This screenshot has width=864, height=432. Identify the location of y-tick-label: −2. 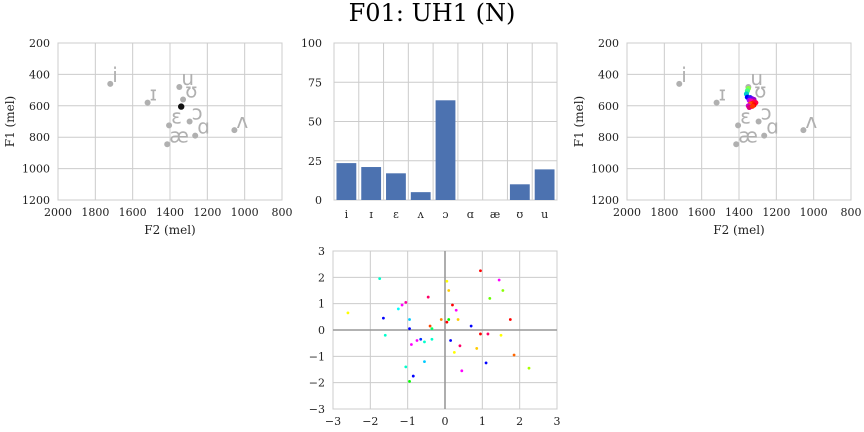
(317, 383).